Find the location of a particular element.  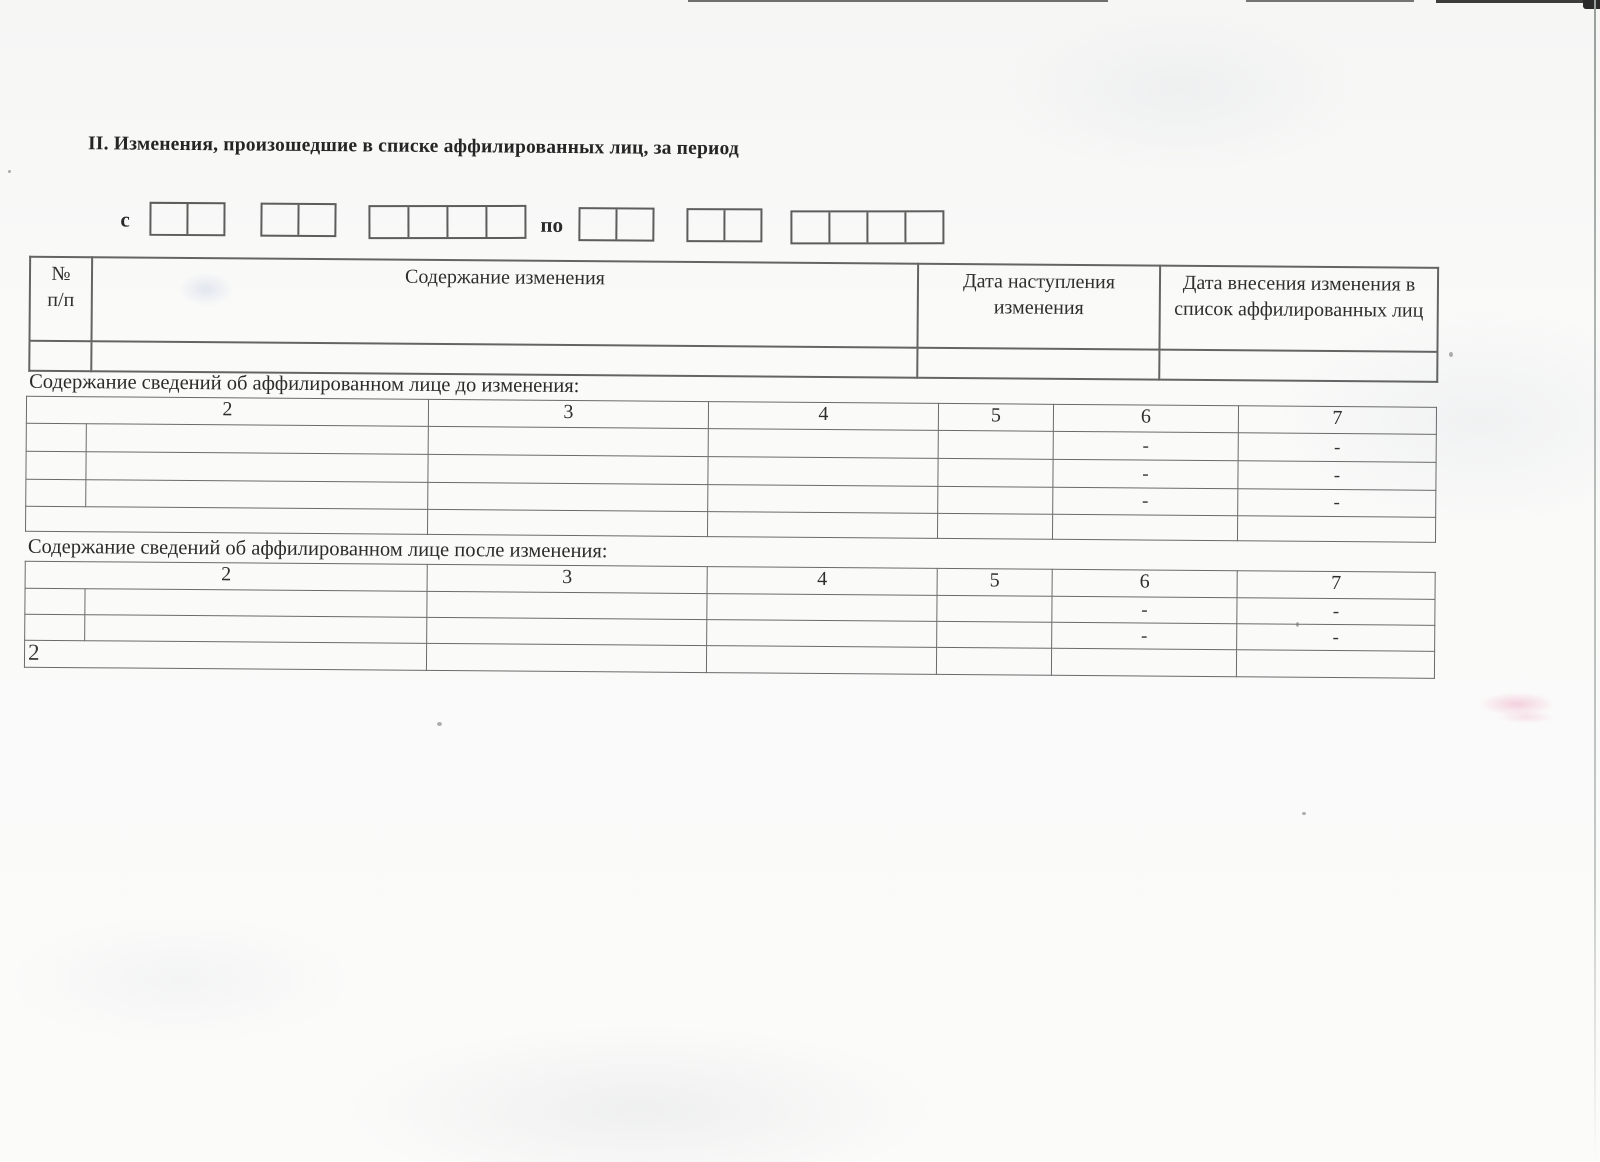

scan-corner-mark is located at coordinates (1591, 4).